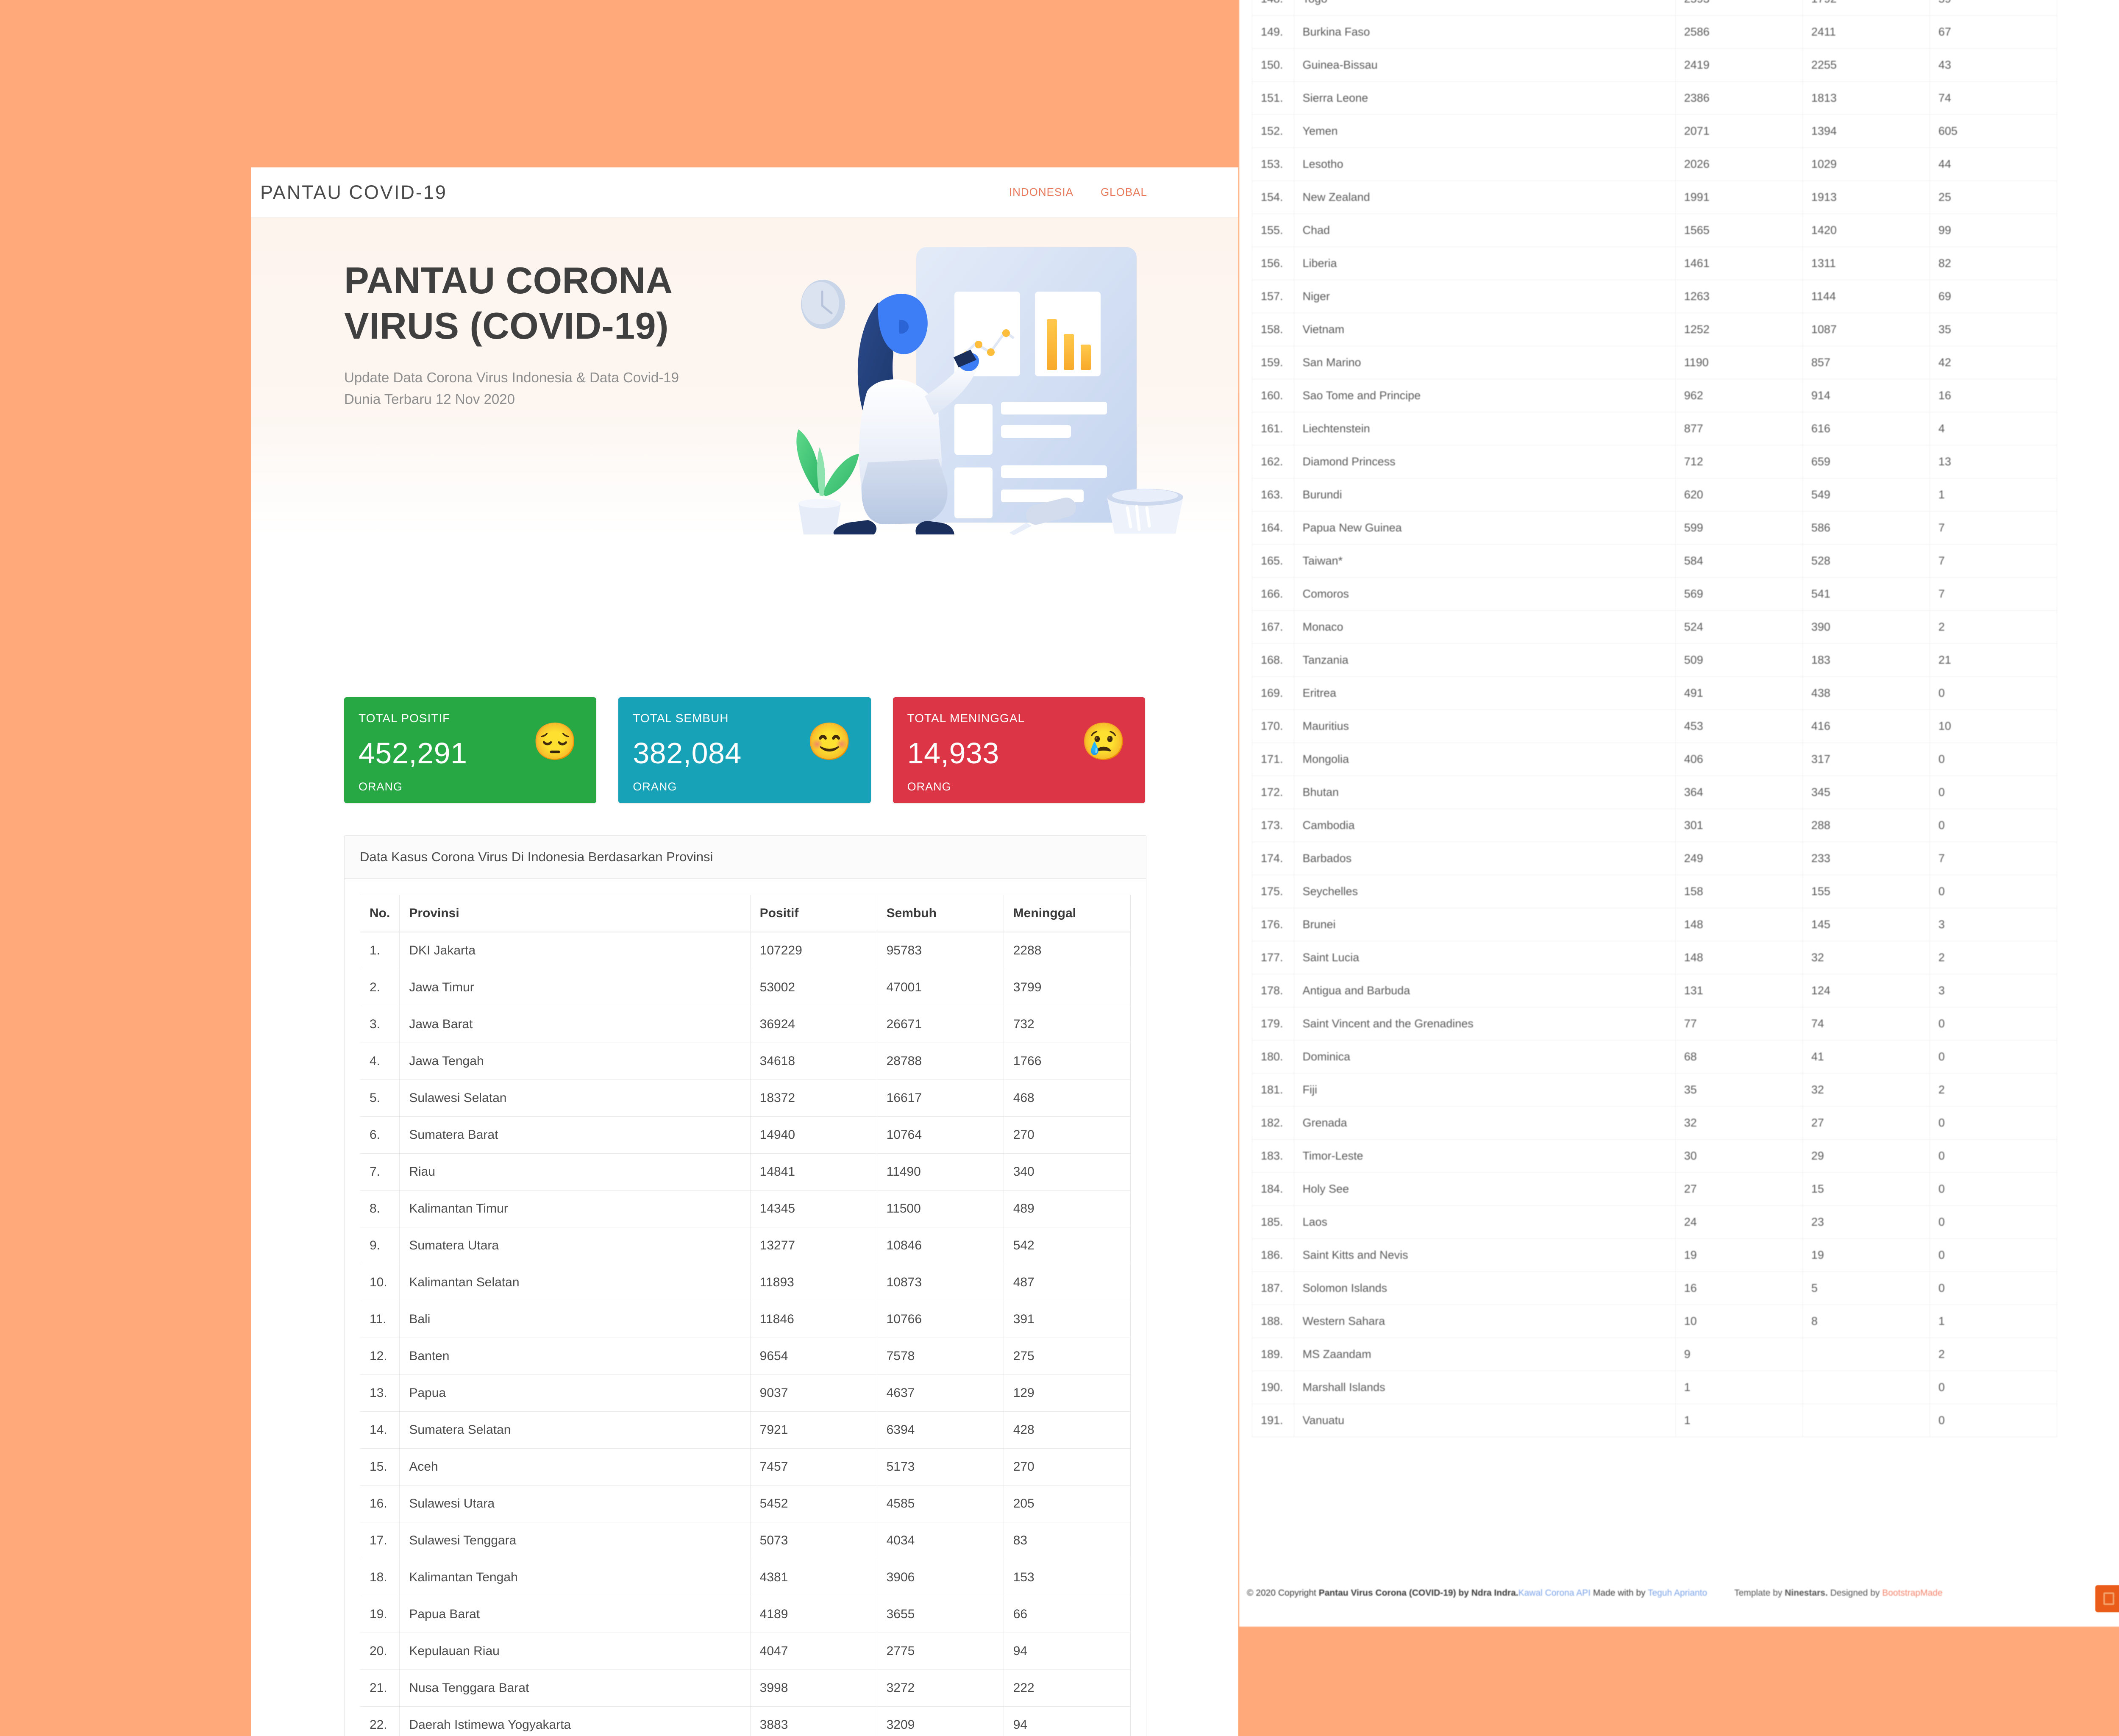  I want to click on table-row: 181. Fiji 35 32 2, so click(1655, 1090).